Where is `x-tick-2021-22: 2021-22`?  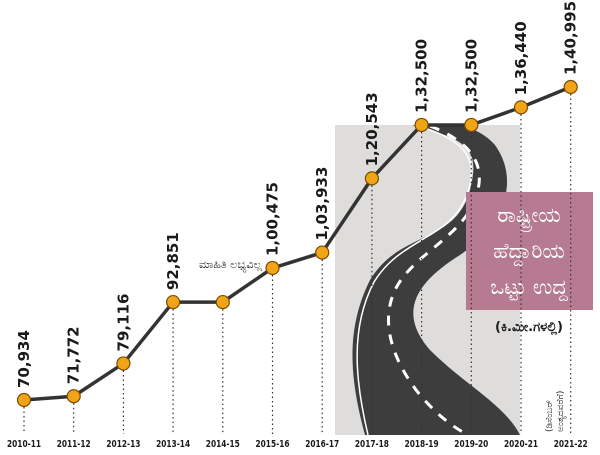 x-tick-2021-22: 2021-22 is located at coordinates (571, 444).